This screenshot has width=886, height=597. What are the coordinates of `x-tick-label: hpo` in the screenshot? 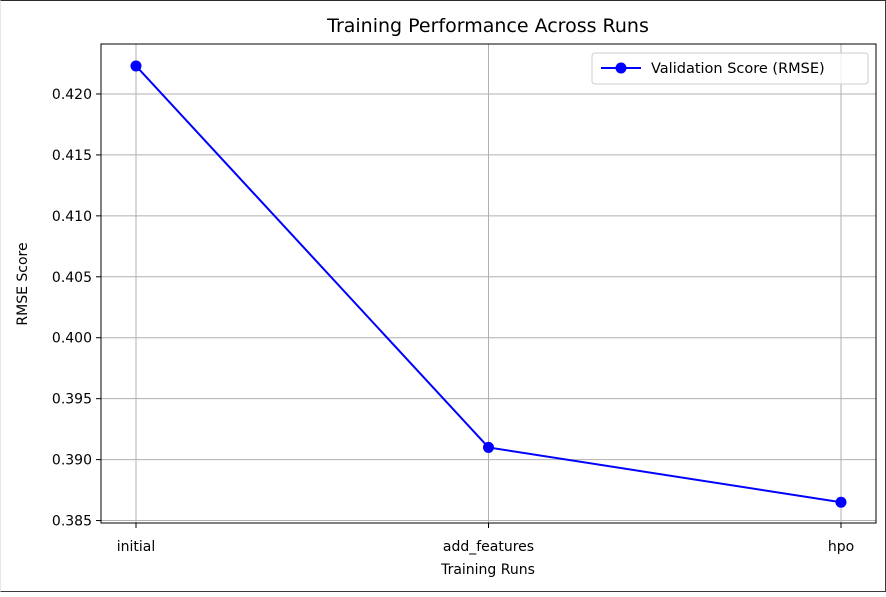 It's located at (841, 547).